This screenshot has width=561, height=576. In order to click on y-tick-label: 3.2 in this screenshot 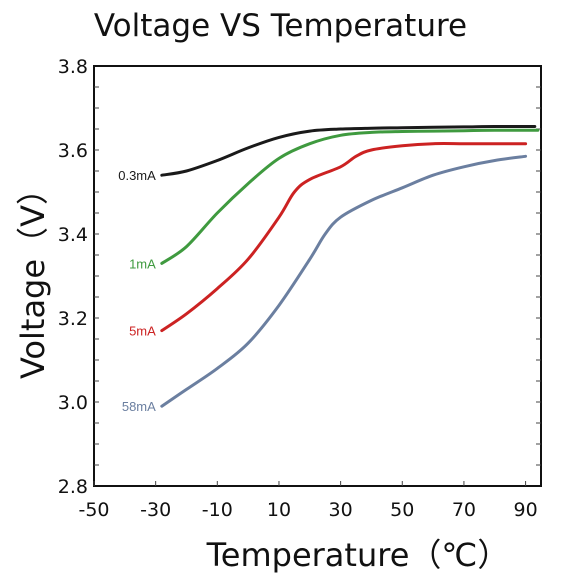, I will do `click(73, 319)`.